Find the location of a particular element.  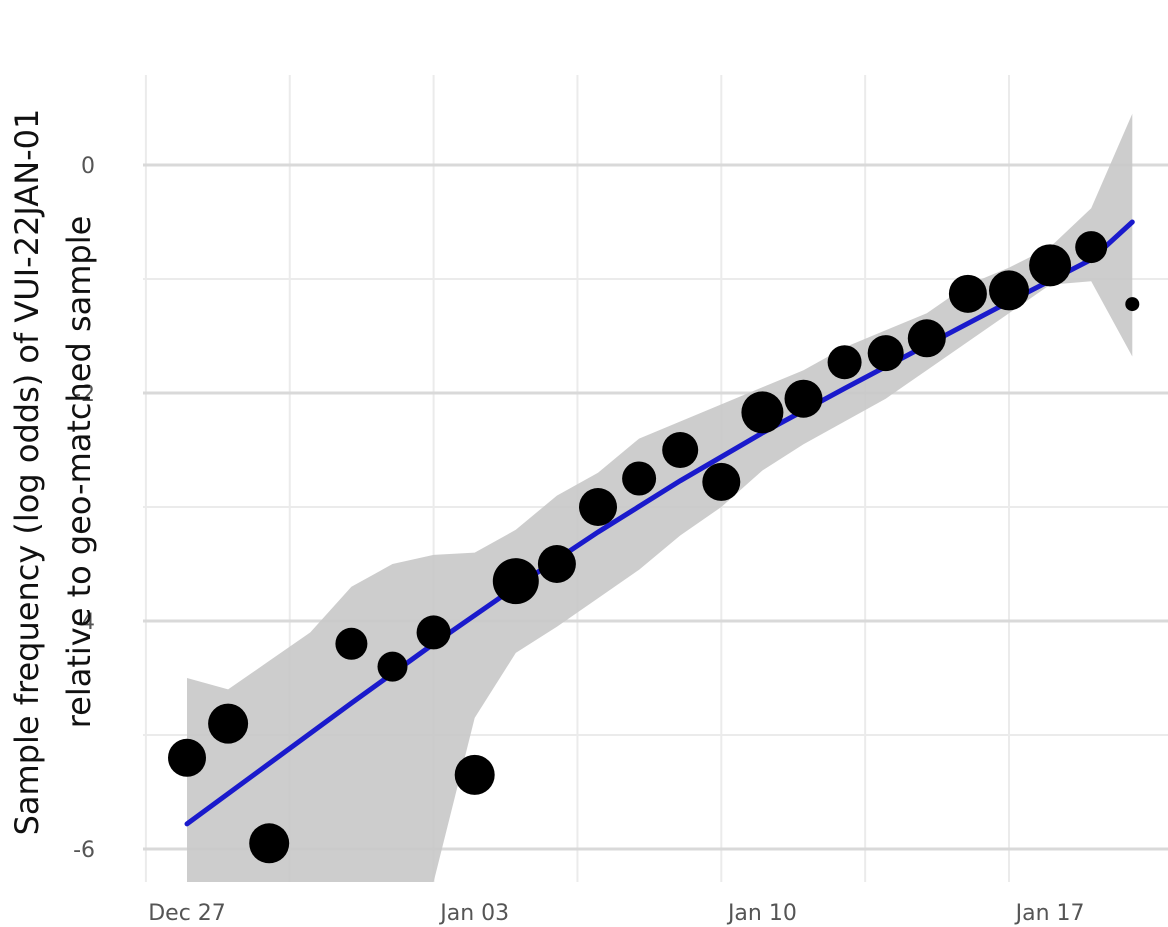

x-tick-label: Jan 10 is located at coordinates (761, 913).